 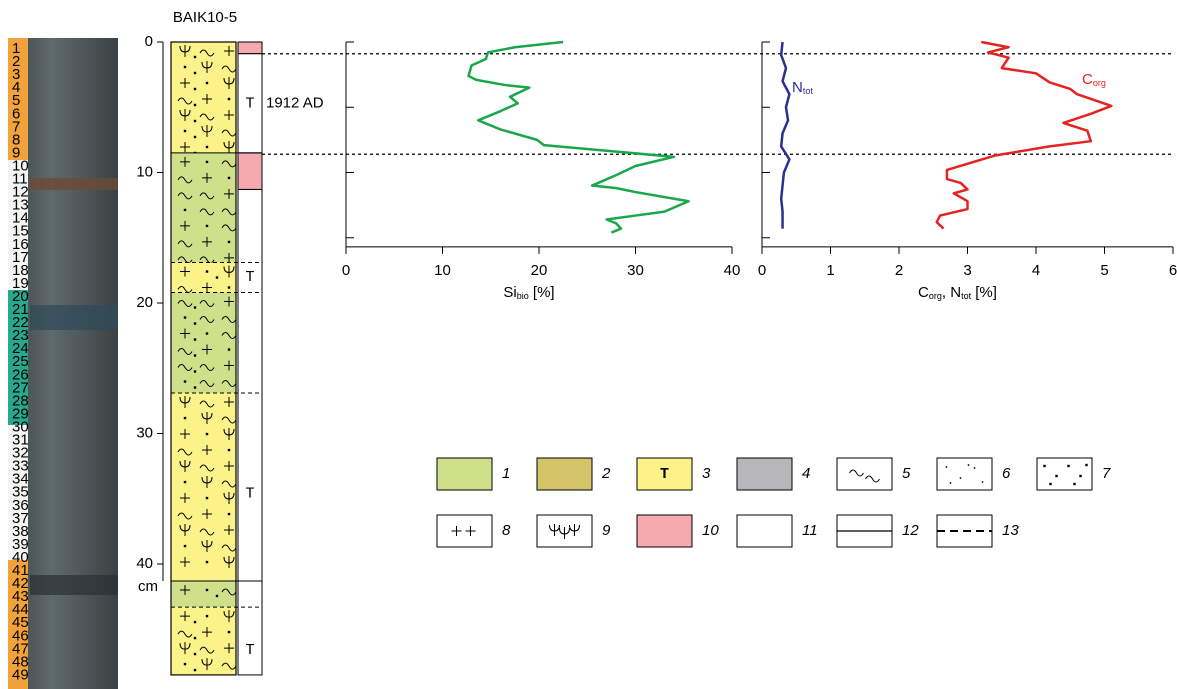 What do you see at coordinates (20, 231) in the screenshot?
I see `ruler-number: 15` at bounding box center [20, 231].